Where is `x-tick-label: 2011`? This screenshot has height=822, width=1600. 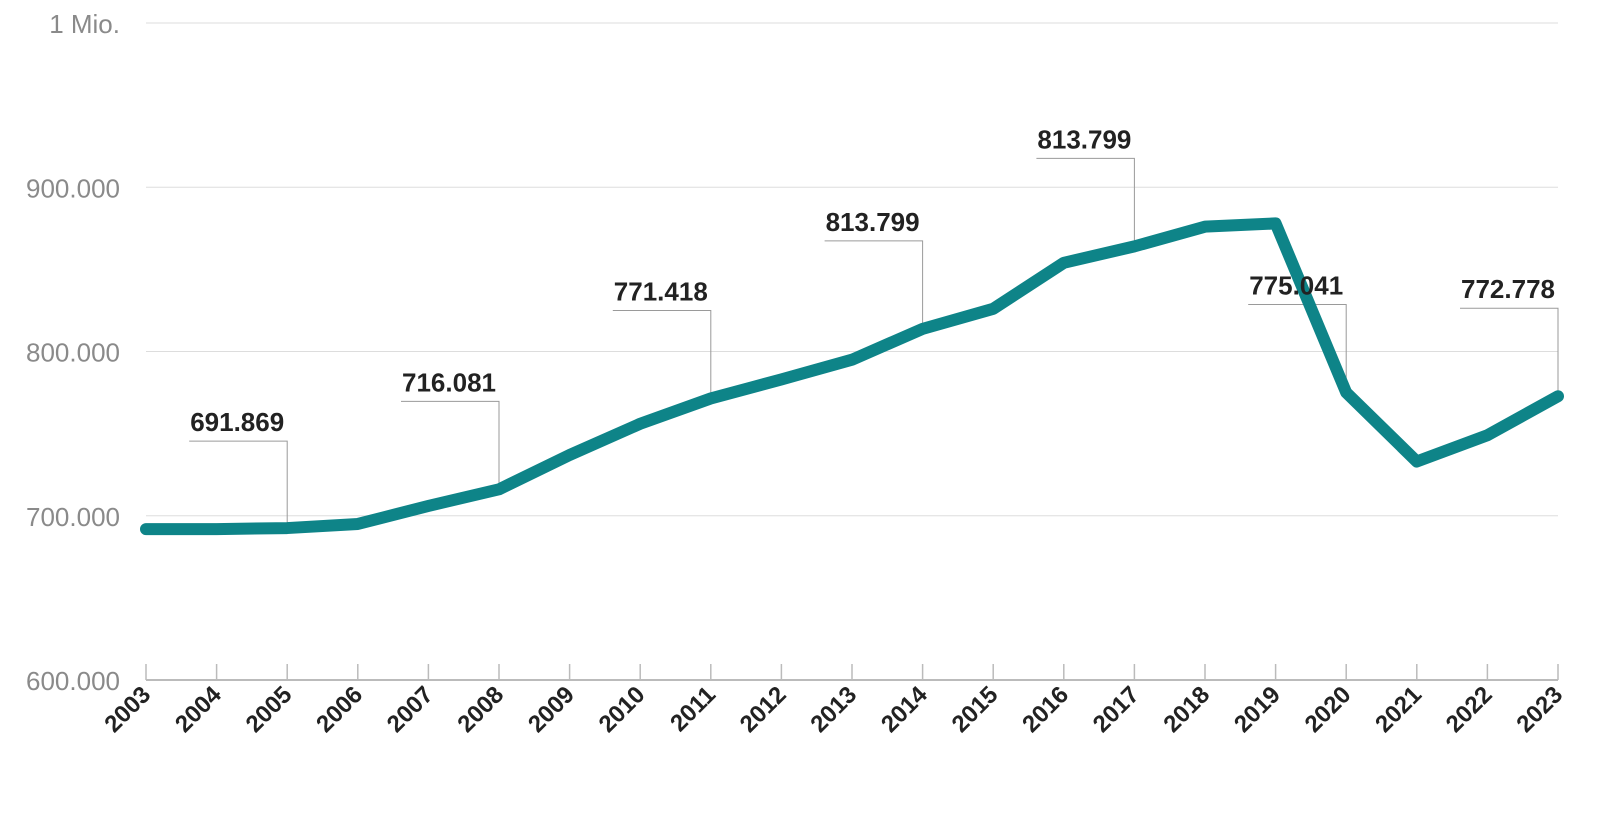 x-tick-label: 2011 is located at coordinates (693, 709).